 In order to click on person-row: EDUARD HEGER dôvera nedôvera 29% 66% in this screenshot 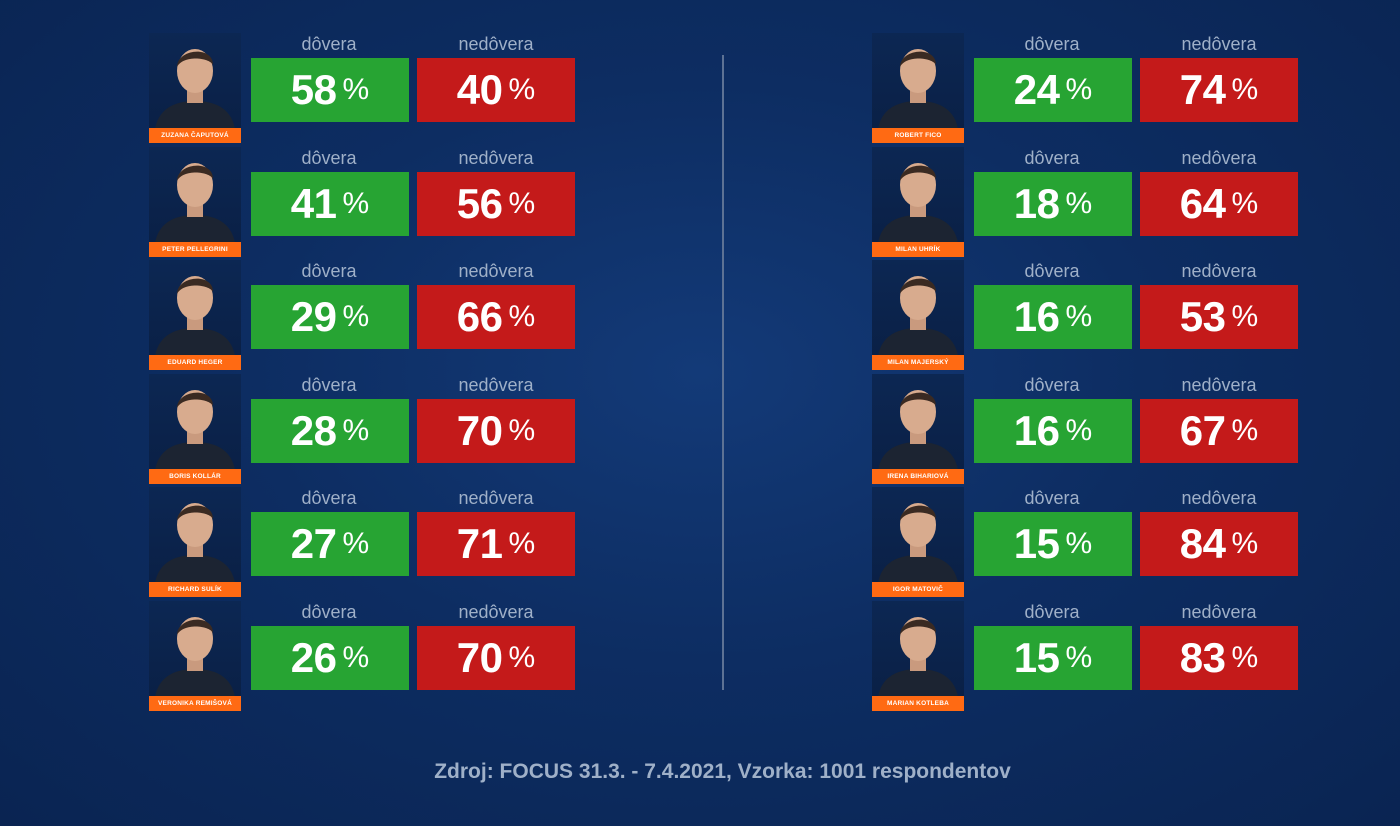, I will do `click(364, 317)`.